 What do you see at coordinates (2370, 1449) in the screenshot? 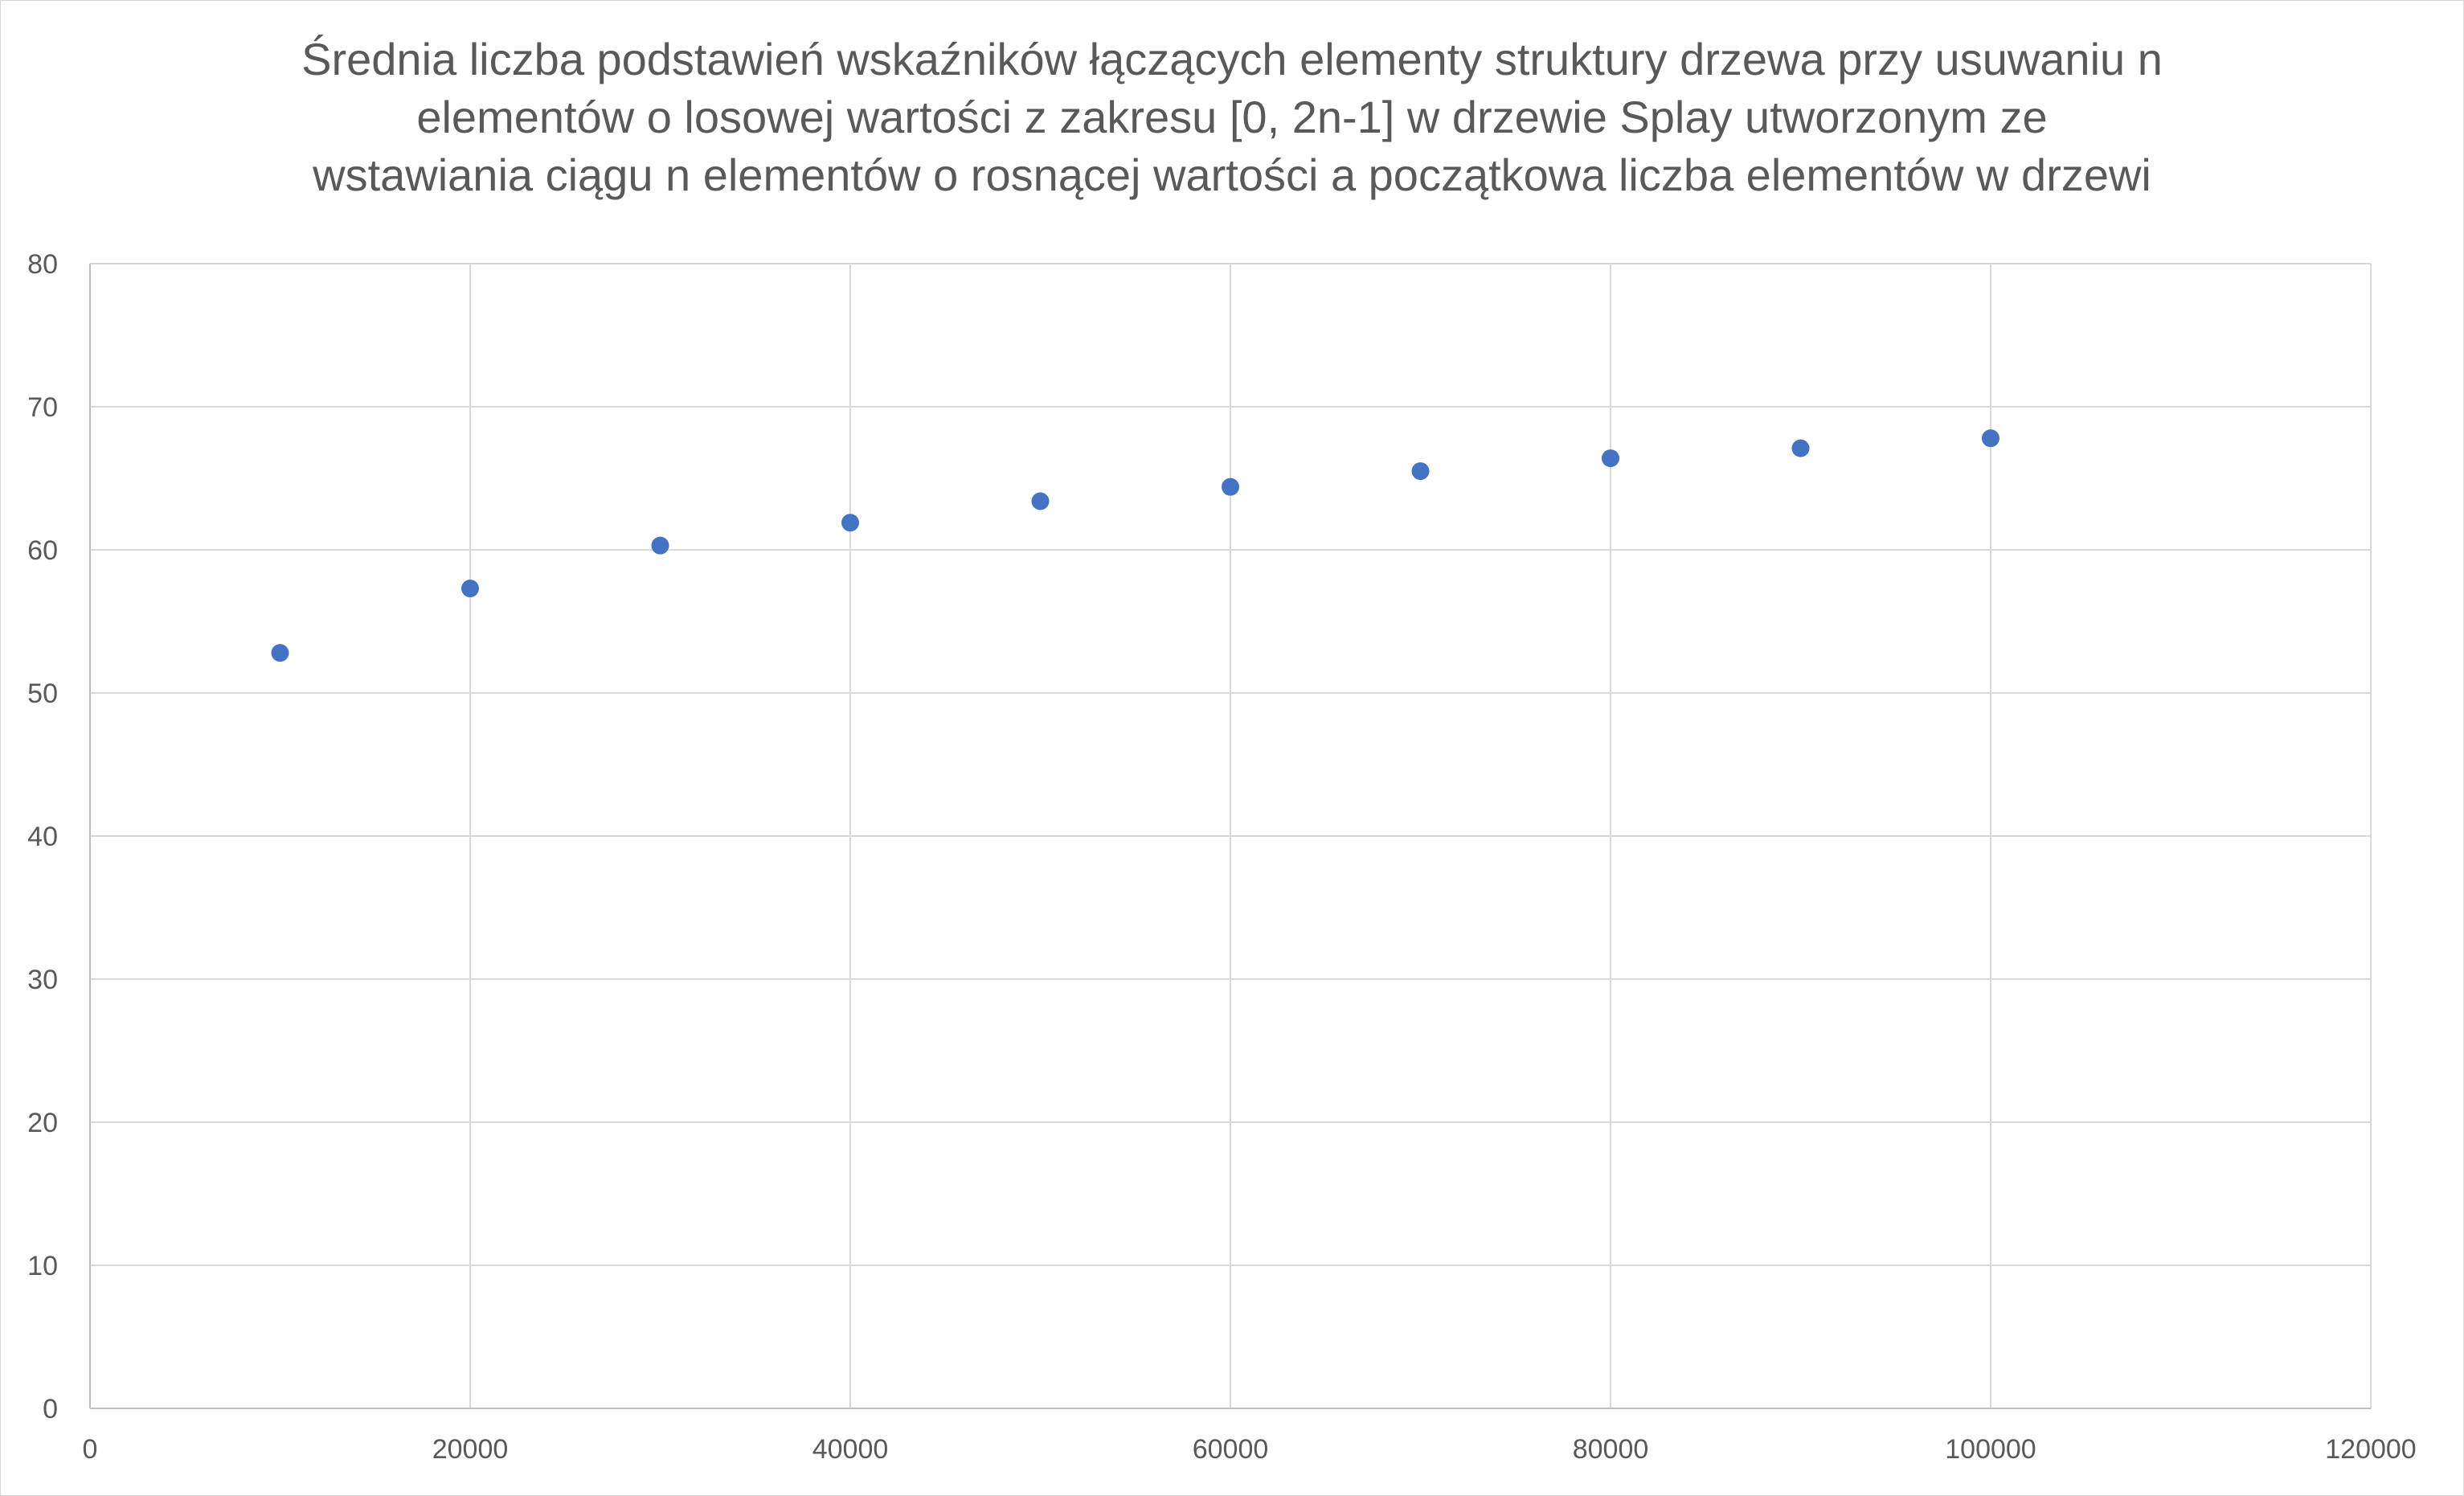
I see `x-tick-label: 120000` at bounding box center [2370, 1449].